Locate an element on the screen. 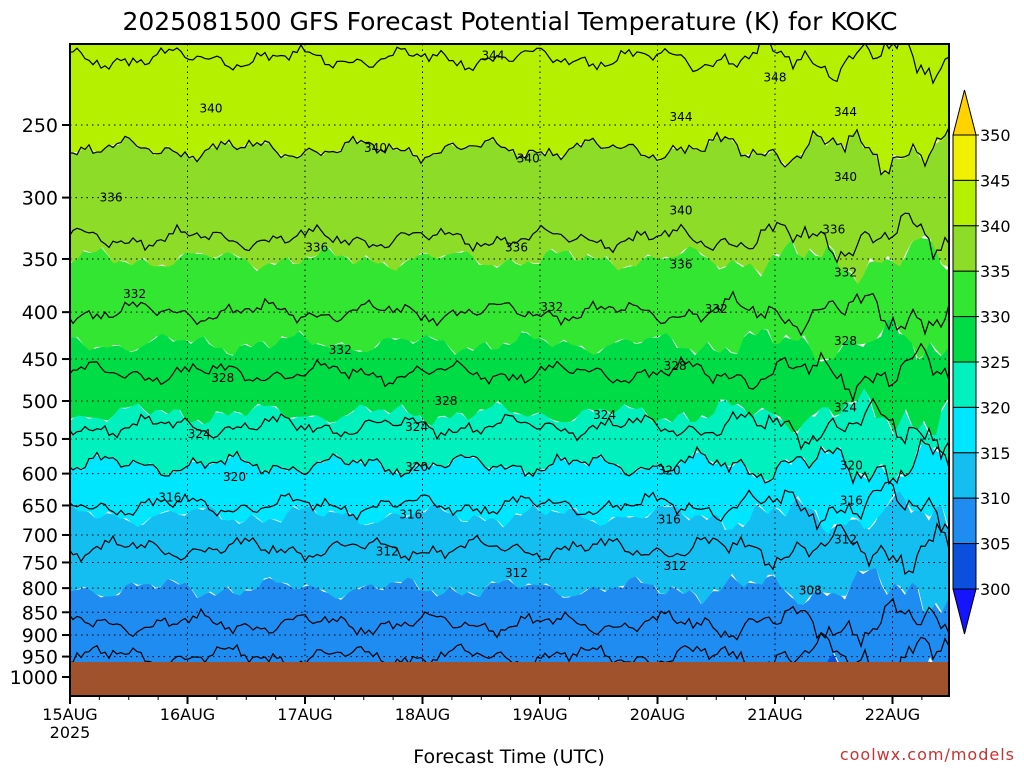 The width and height of the screenshot is (1024, 772). colorbar-label: 330 is located at coordinates (995, 317).